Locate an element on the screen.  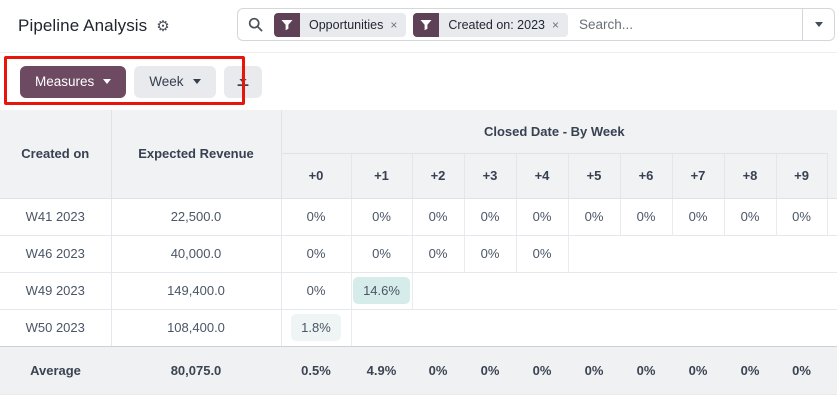
offset-header: +6 is located at coordinates (646, 176).